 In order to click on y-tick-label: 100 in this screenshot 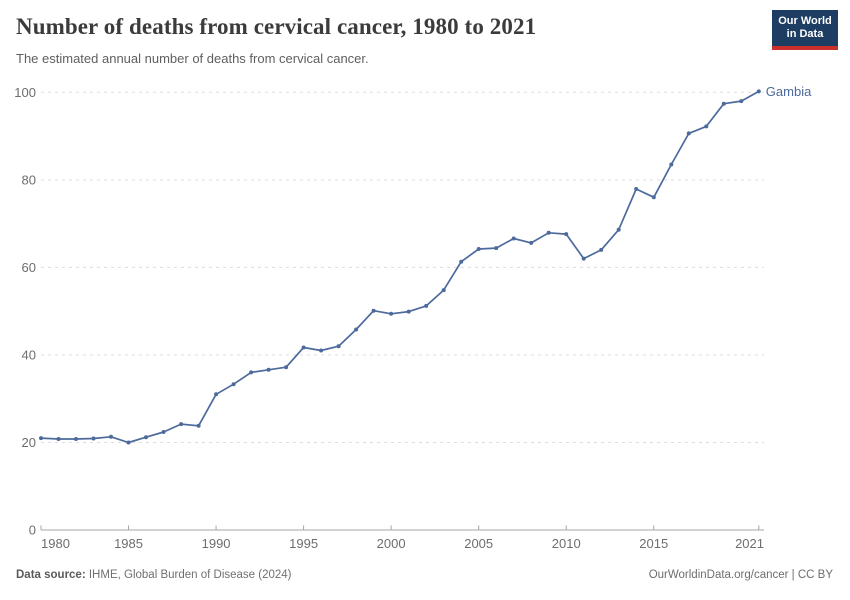, I will do `click(25, 92)`.